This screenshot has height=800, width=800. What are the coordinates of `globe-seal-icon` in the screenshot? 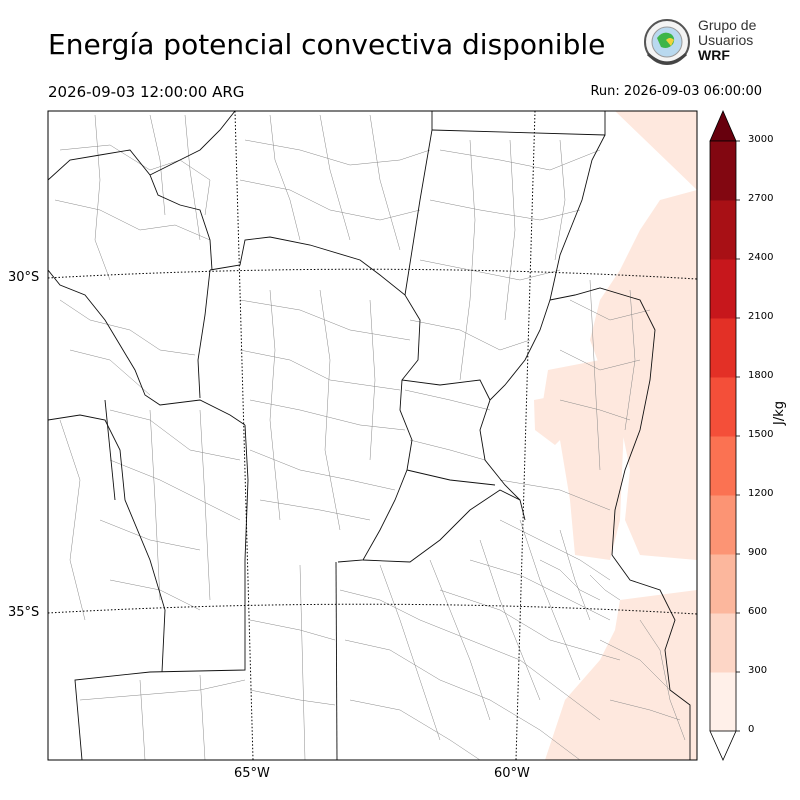 It's located at (667, 42).